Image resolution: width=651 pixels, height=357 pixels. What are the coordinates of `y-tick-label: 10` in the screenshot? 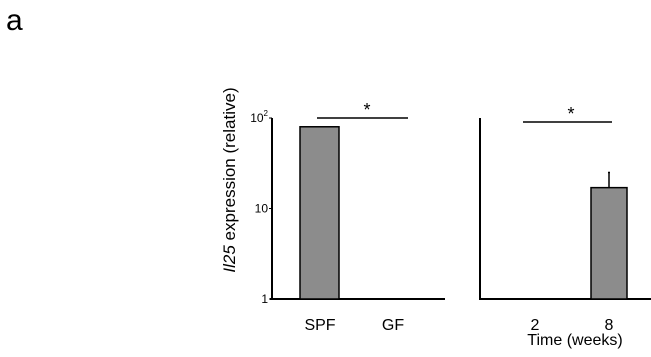 It's located at (262, 209).